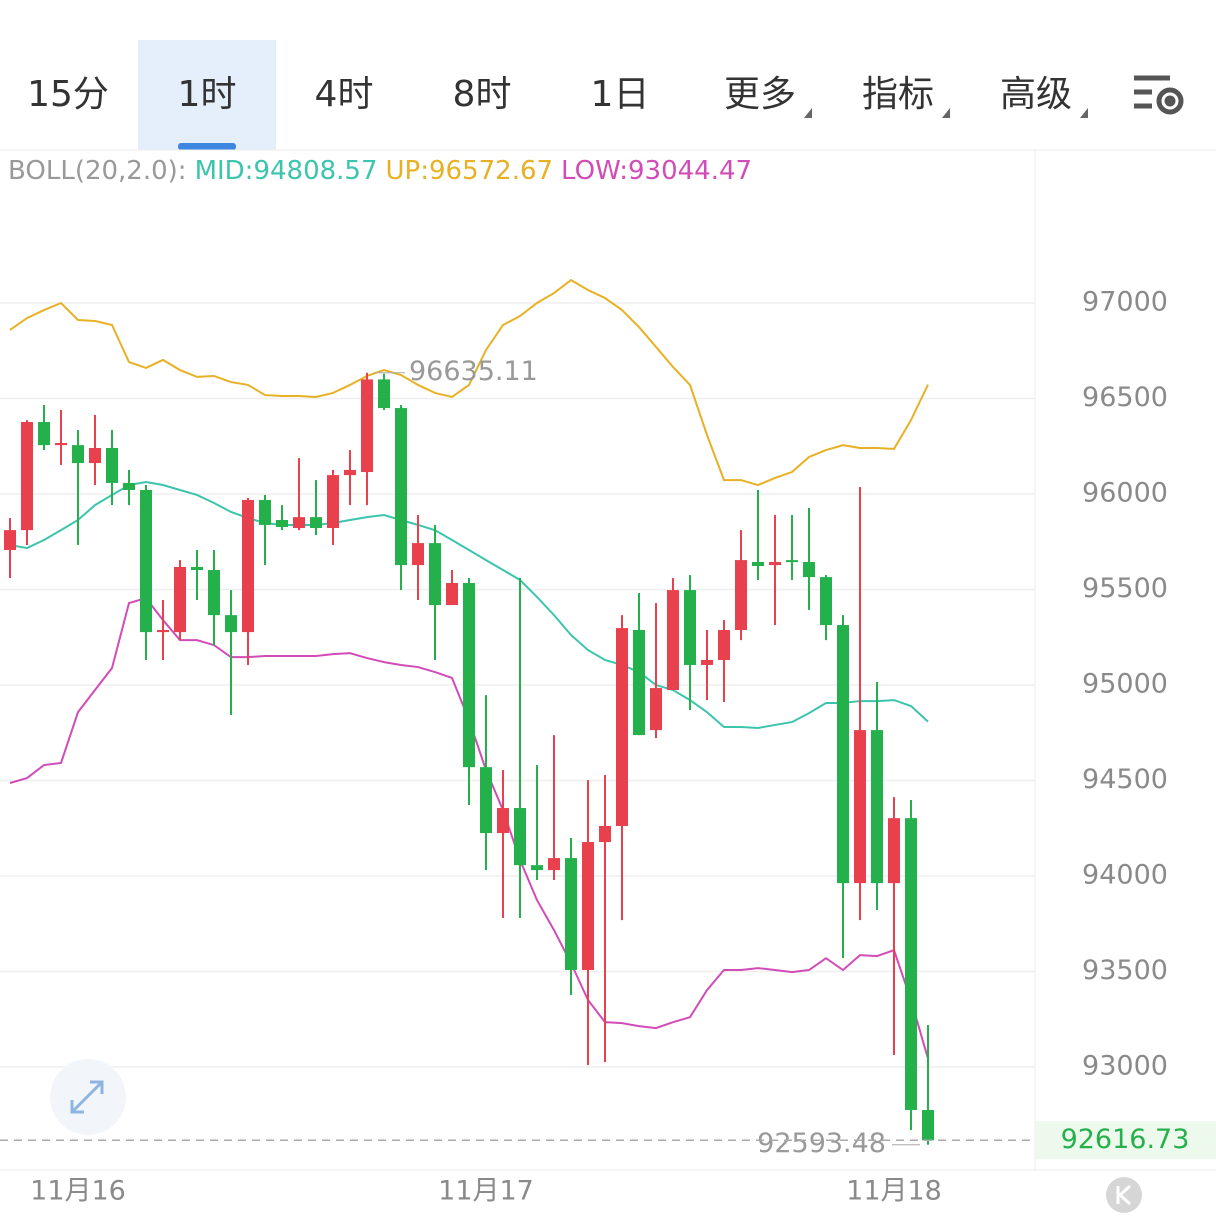 Image resolution: width=1216 pixels, height=1230 pixels. I want to click on y-tick-label: 93000, so click(1125, 1066).